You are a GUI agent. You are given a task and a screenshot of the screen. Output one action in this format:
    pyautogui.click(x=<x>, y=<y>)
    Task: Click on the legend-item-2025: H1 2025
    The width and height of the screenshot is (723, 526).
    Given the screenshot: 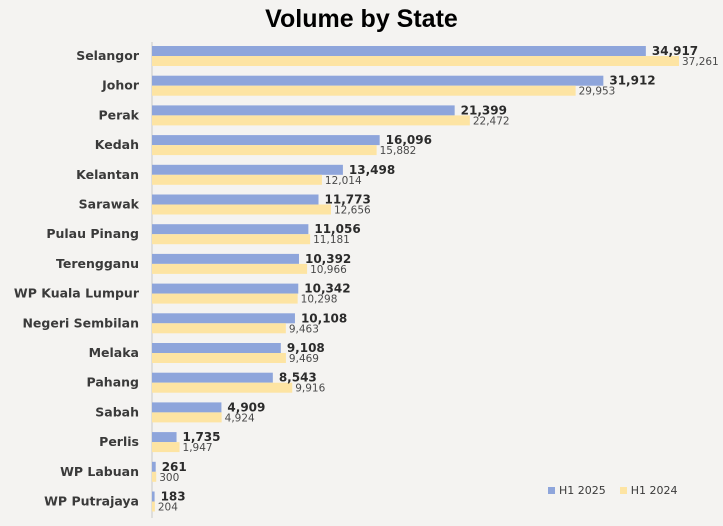 What is the action you would take?
    pyautogui.click(x=577, y=490)
    